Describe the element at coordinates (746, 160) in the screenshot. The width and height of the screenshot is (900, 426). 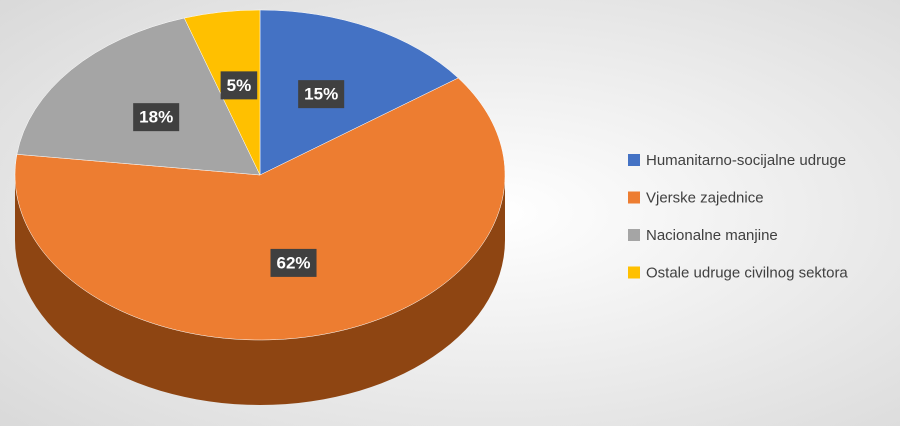
I see `legend-label: Humanitarno-socijalne udruge` at that location.